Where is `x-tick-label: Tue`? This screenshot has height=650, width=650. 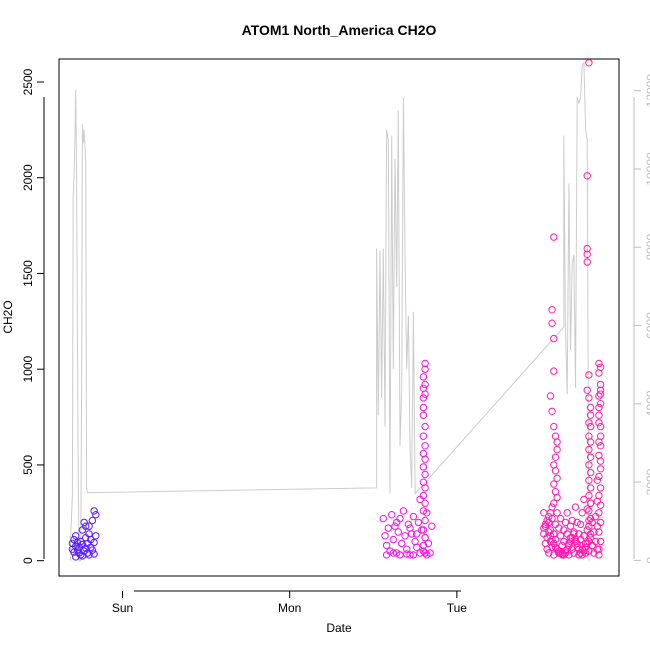
x-tick-label: Tue is located at coordinates (457, 608).